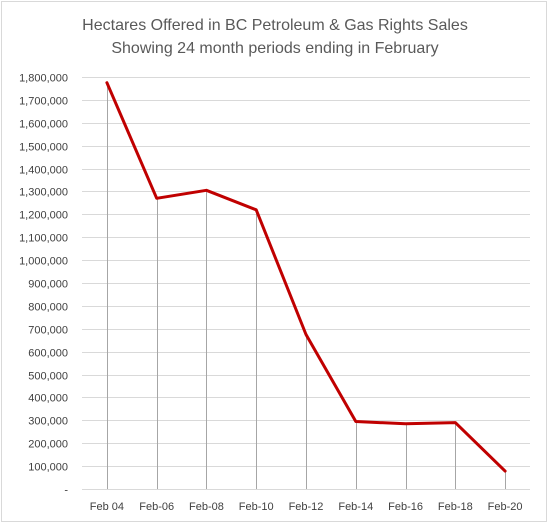 The width and height of the screenshot is (550, 525). I want to click on y-tick-label: 1,800,000, so click(43, 79).